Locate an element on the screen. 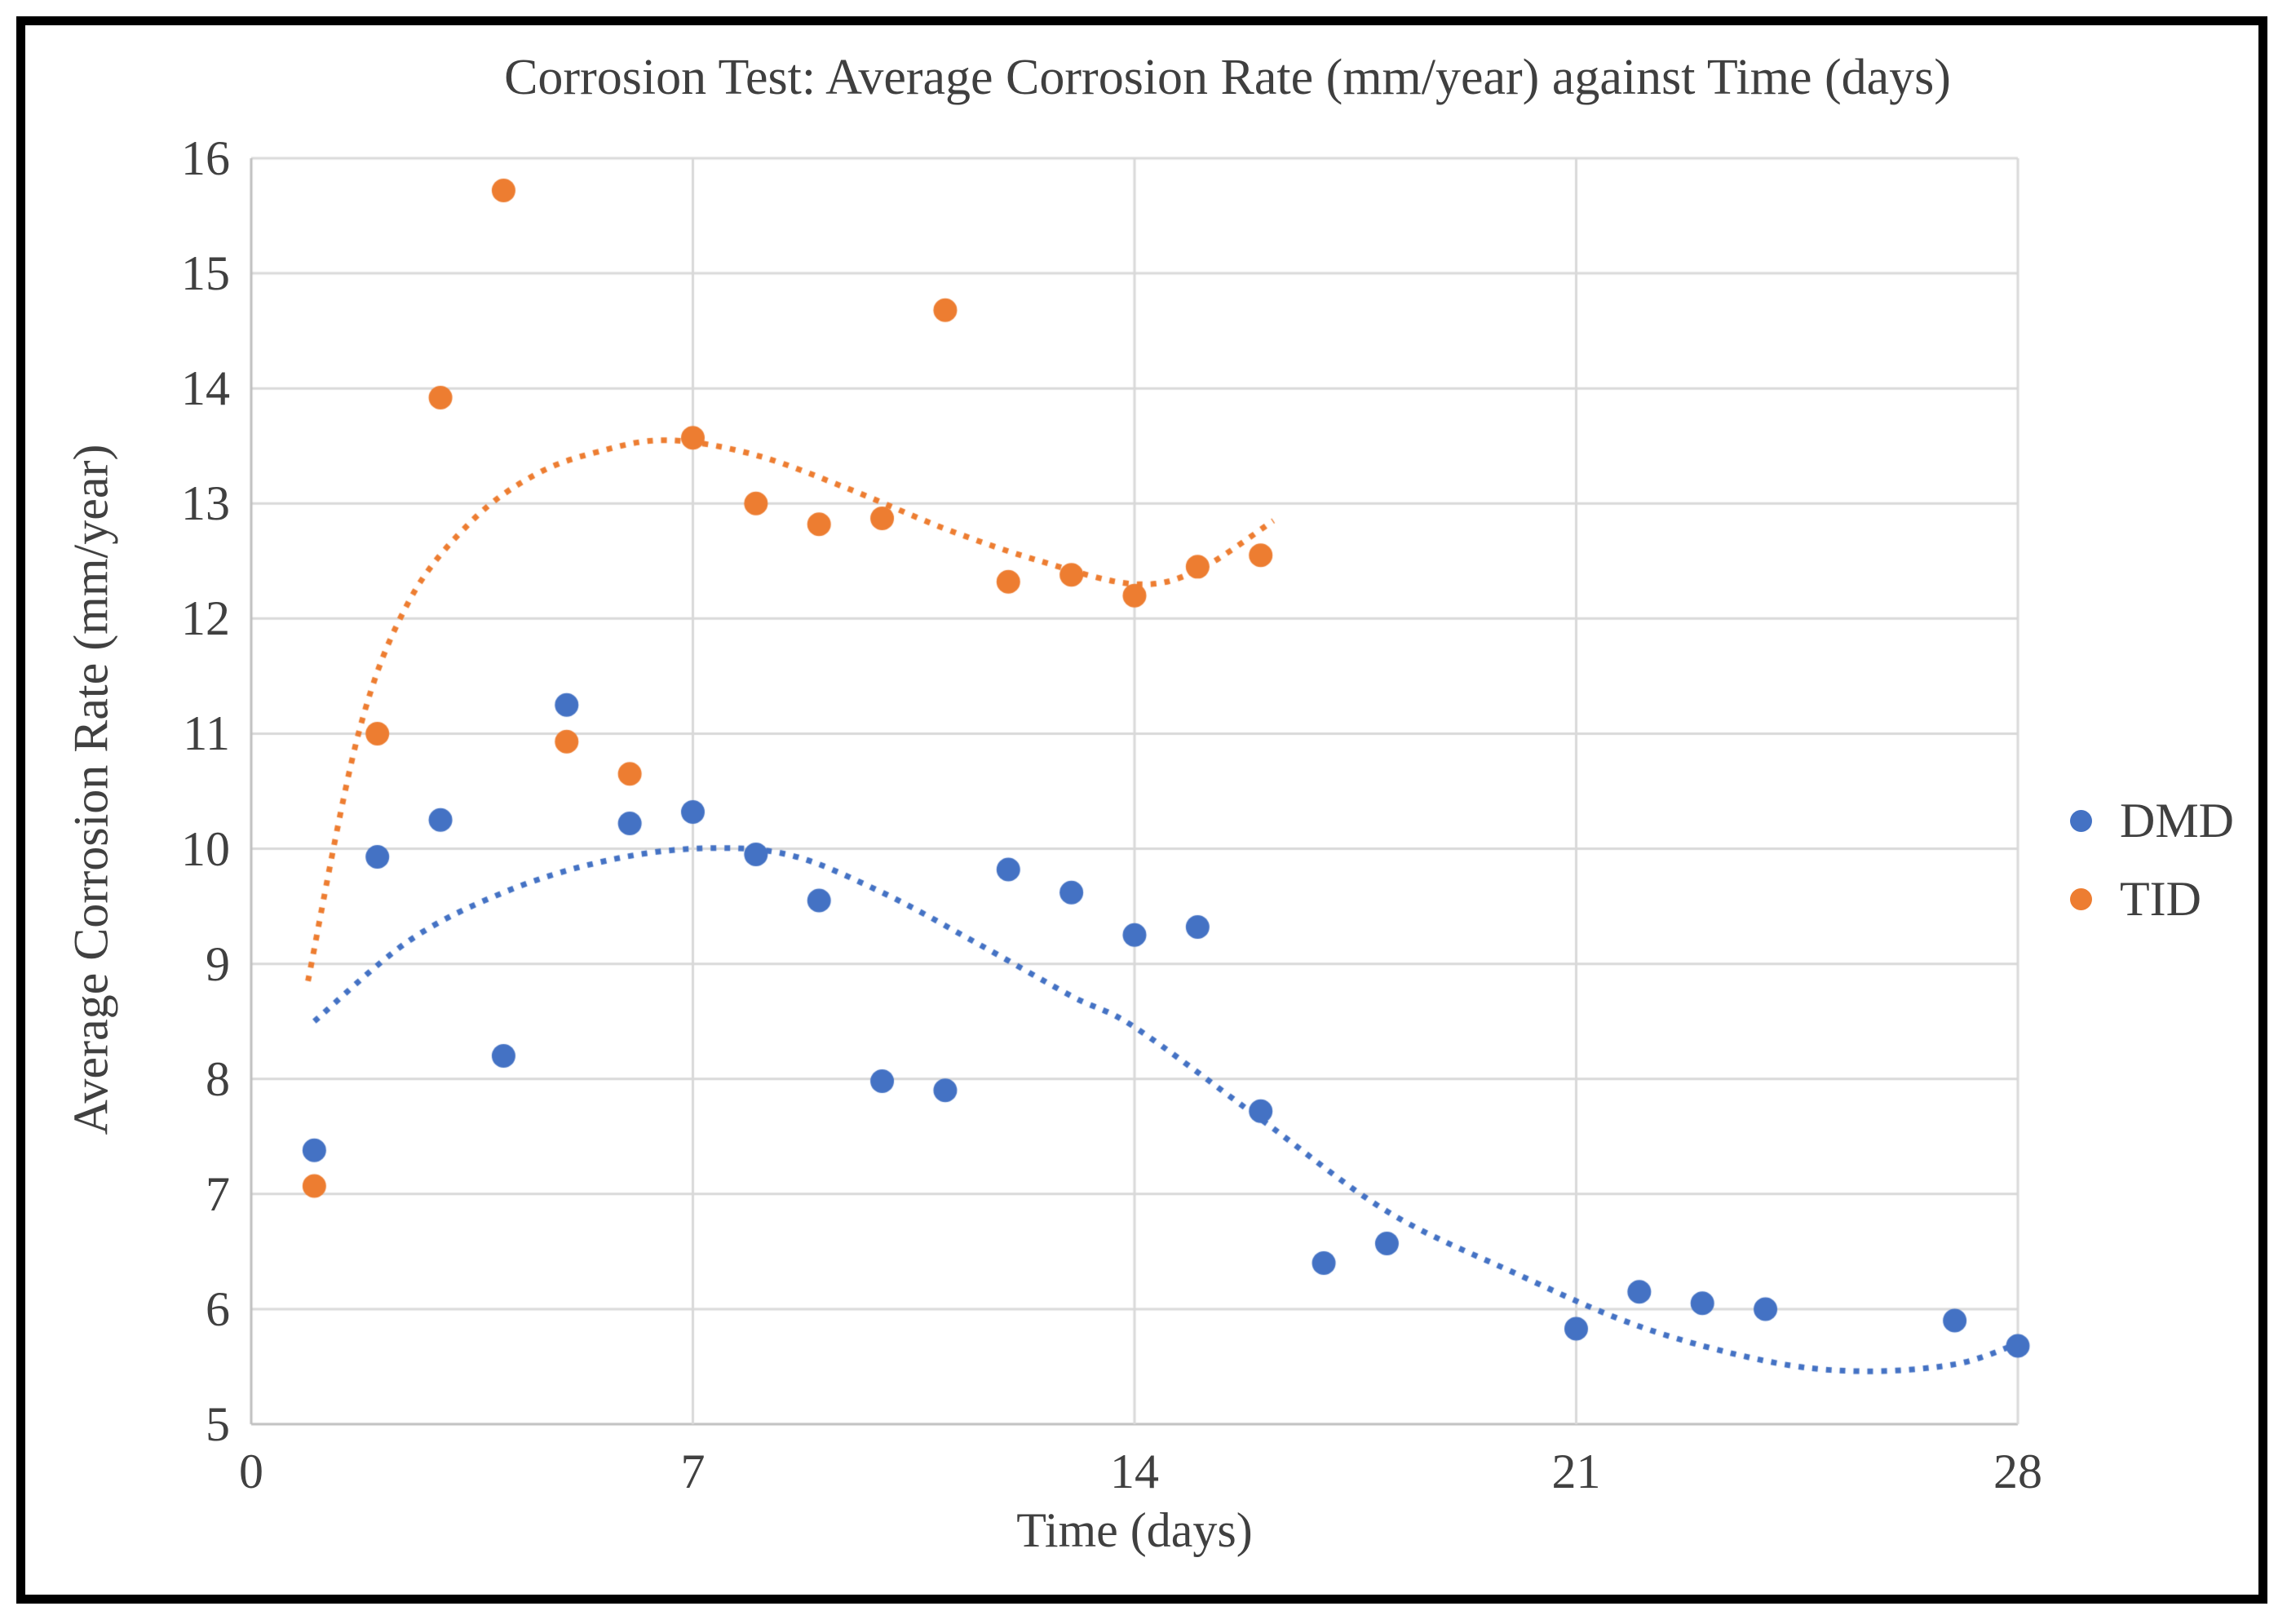 The height and width of the screenshot is (1624, 2287). legend-label-tid: TID is located at coordinates (2160, 898).